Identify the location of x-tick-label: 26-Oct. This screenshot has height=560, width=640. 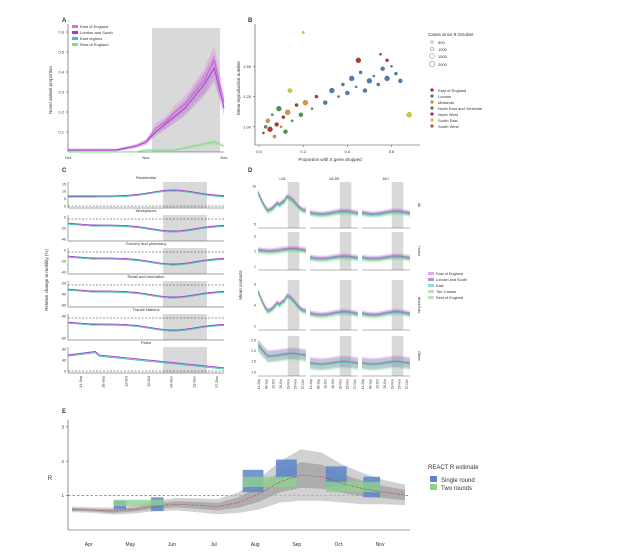
(149, 381).